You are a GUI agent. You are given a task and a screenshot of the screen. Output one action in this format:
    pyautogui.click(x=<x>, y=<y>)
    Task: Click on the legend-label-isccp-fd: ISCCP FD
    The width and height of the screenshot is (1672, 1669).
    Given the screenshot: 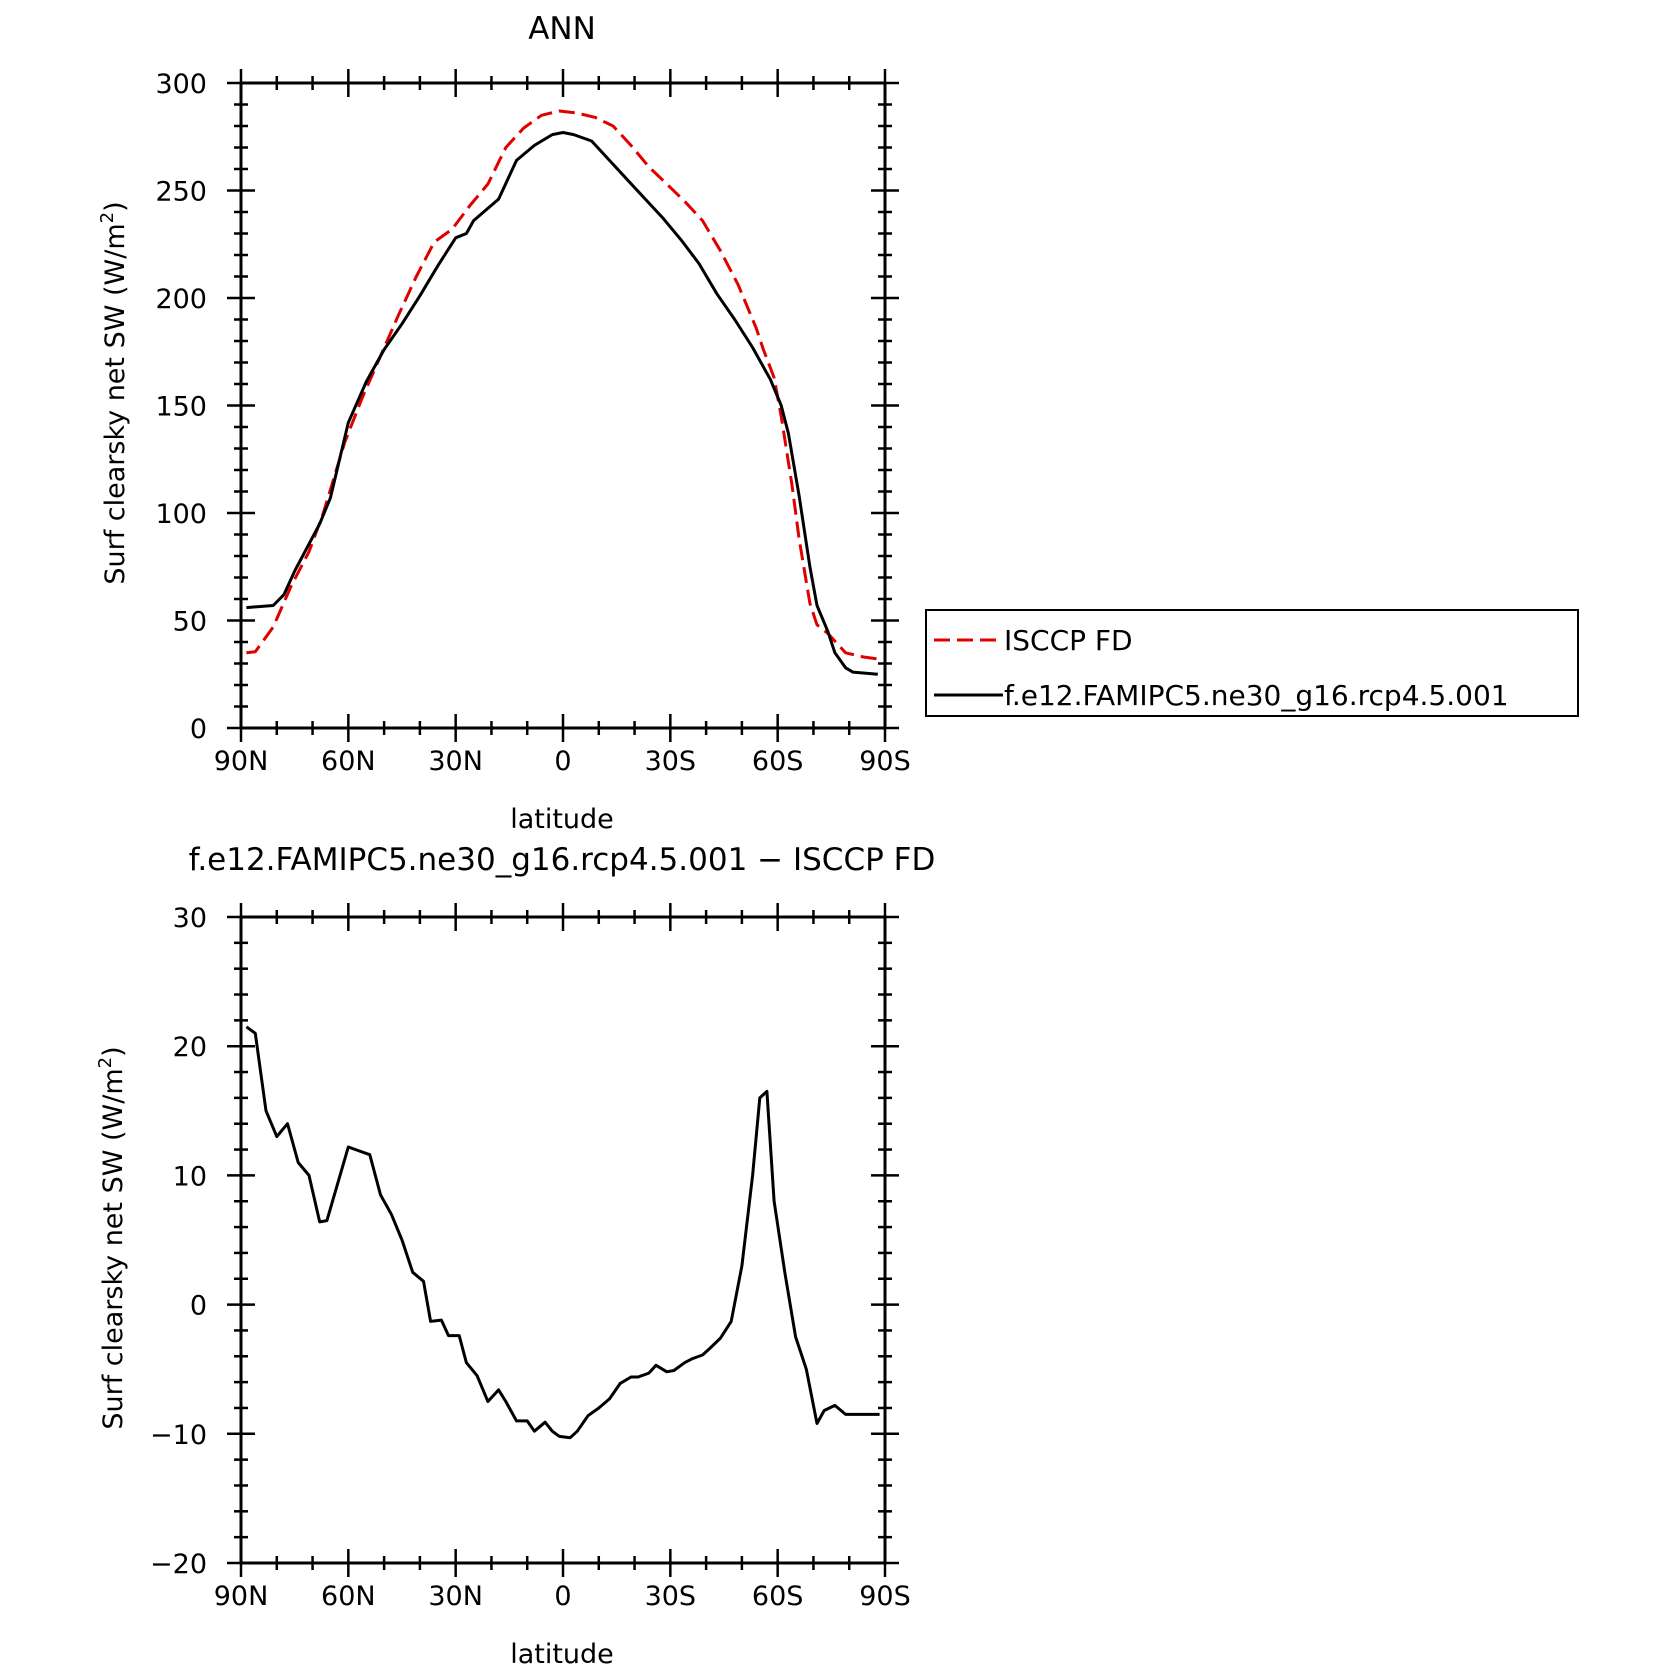 What is the action you would take?
    pyautogui.click(x=1068, y=640)
    